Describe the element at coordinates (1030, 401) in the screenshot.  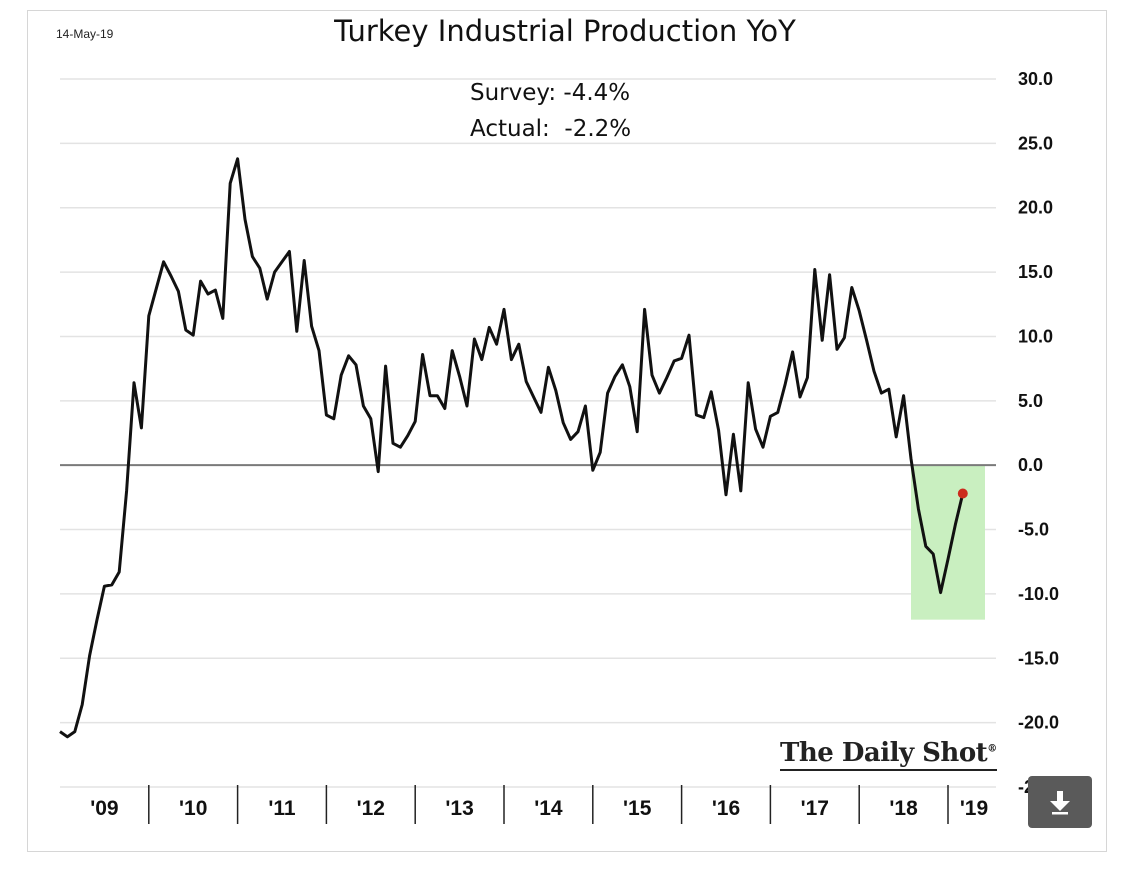
I see `y-tick-label: 5.0` at that location.